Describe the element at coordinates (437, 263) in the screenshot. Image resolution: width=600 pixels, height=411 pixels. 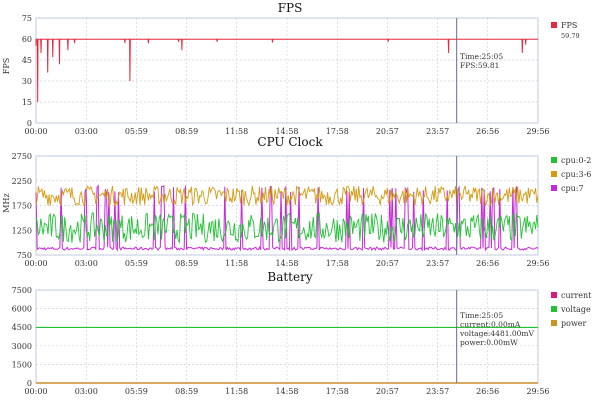
I see `cpu-x-tick-label: 23:57` at that location.